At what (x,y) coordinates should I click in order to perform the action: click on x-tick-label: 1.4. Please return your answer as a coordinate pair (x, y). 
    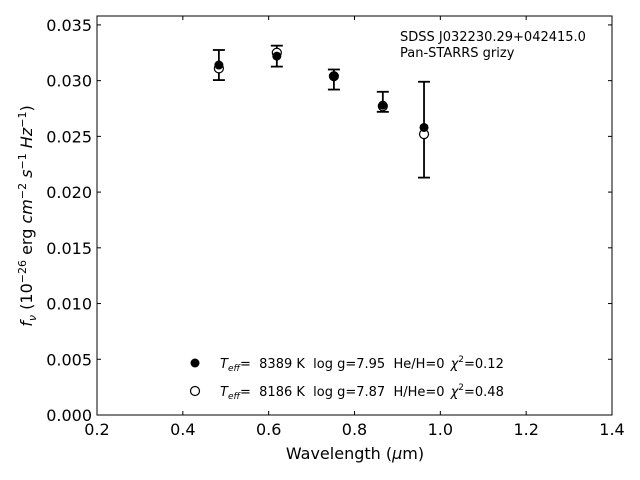
    Looking at the image, I should click on (611, 429).